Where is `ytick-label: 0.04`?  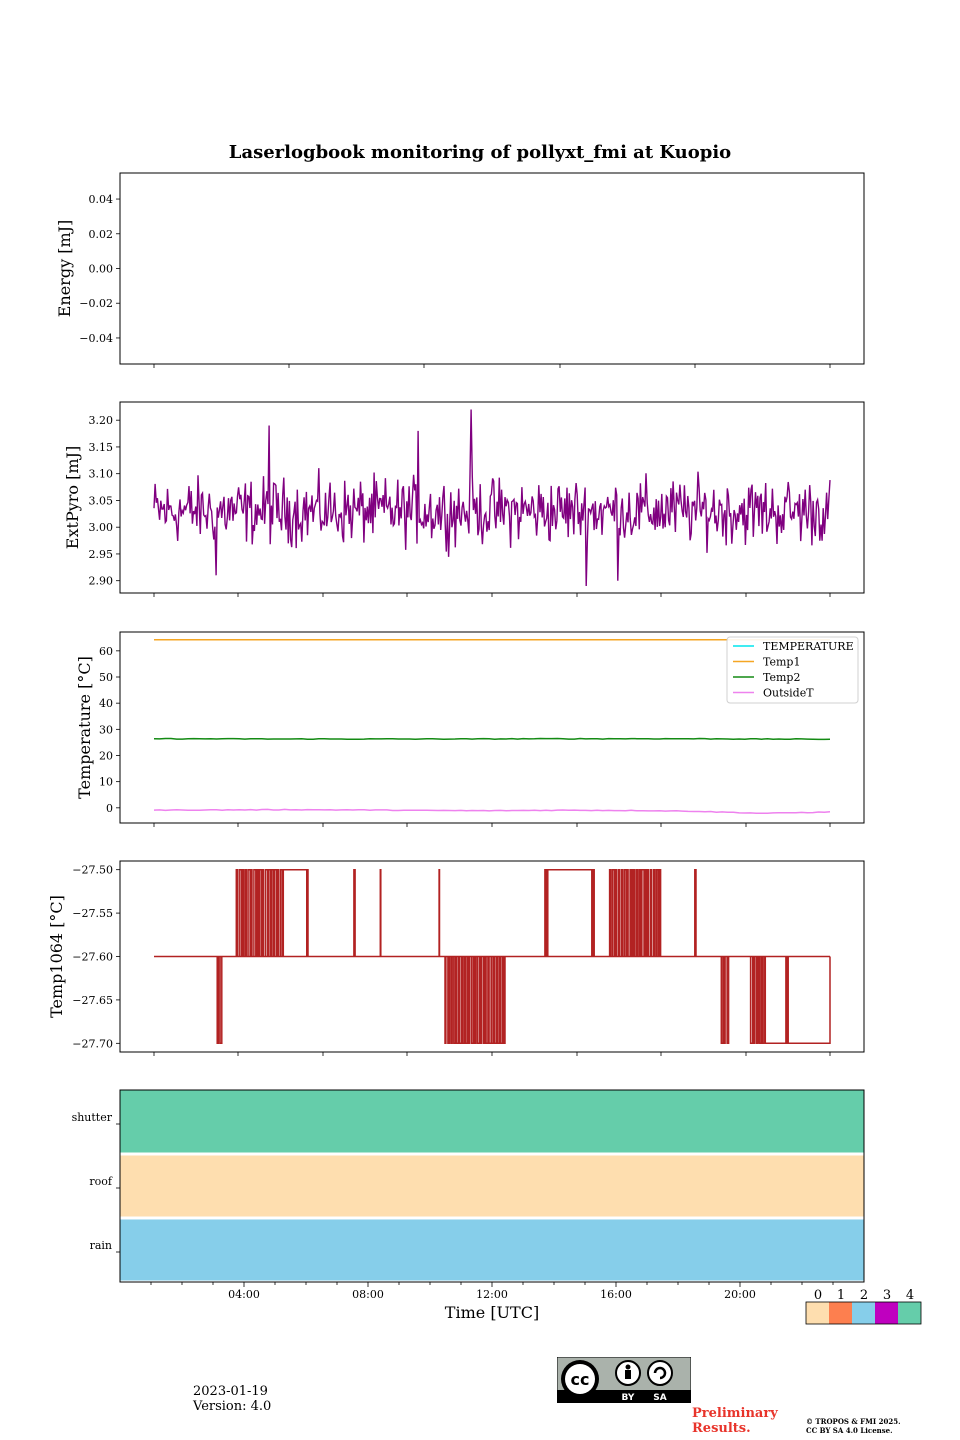
ytick-label: 0.04 is located at coordinates (101, 199).